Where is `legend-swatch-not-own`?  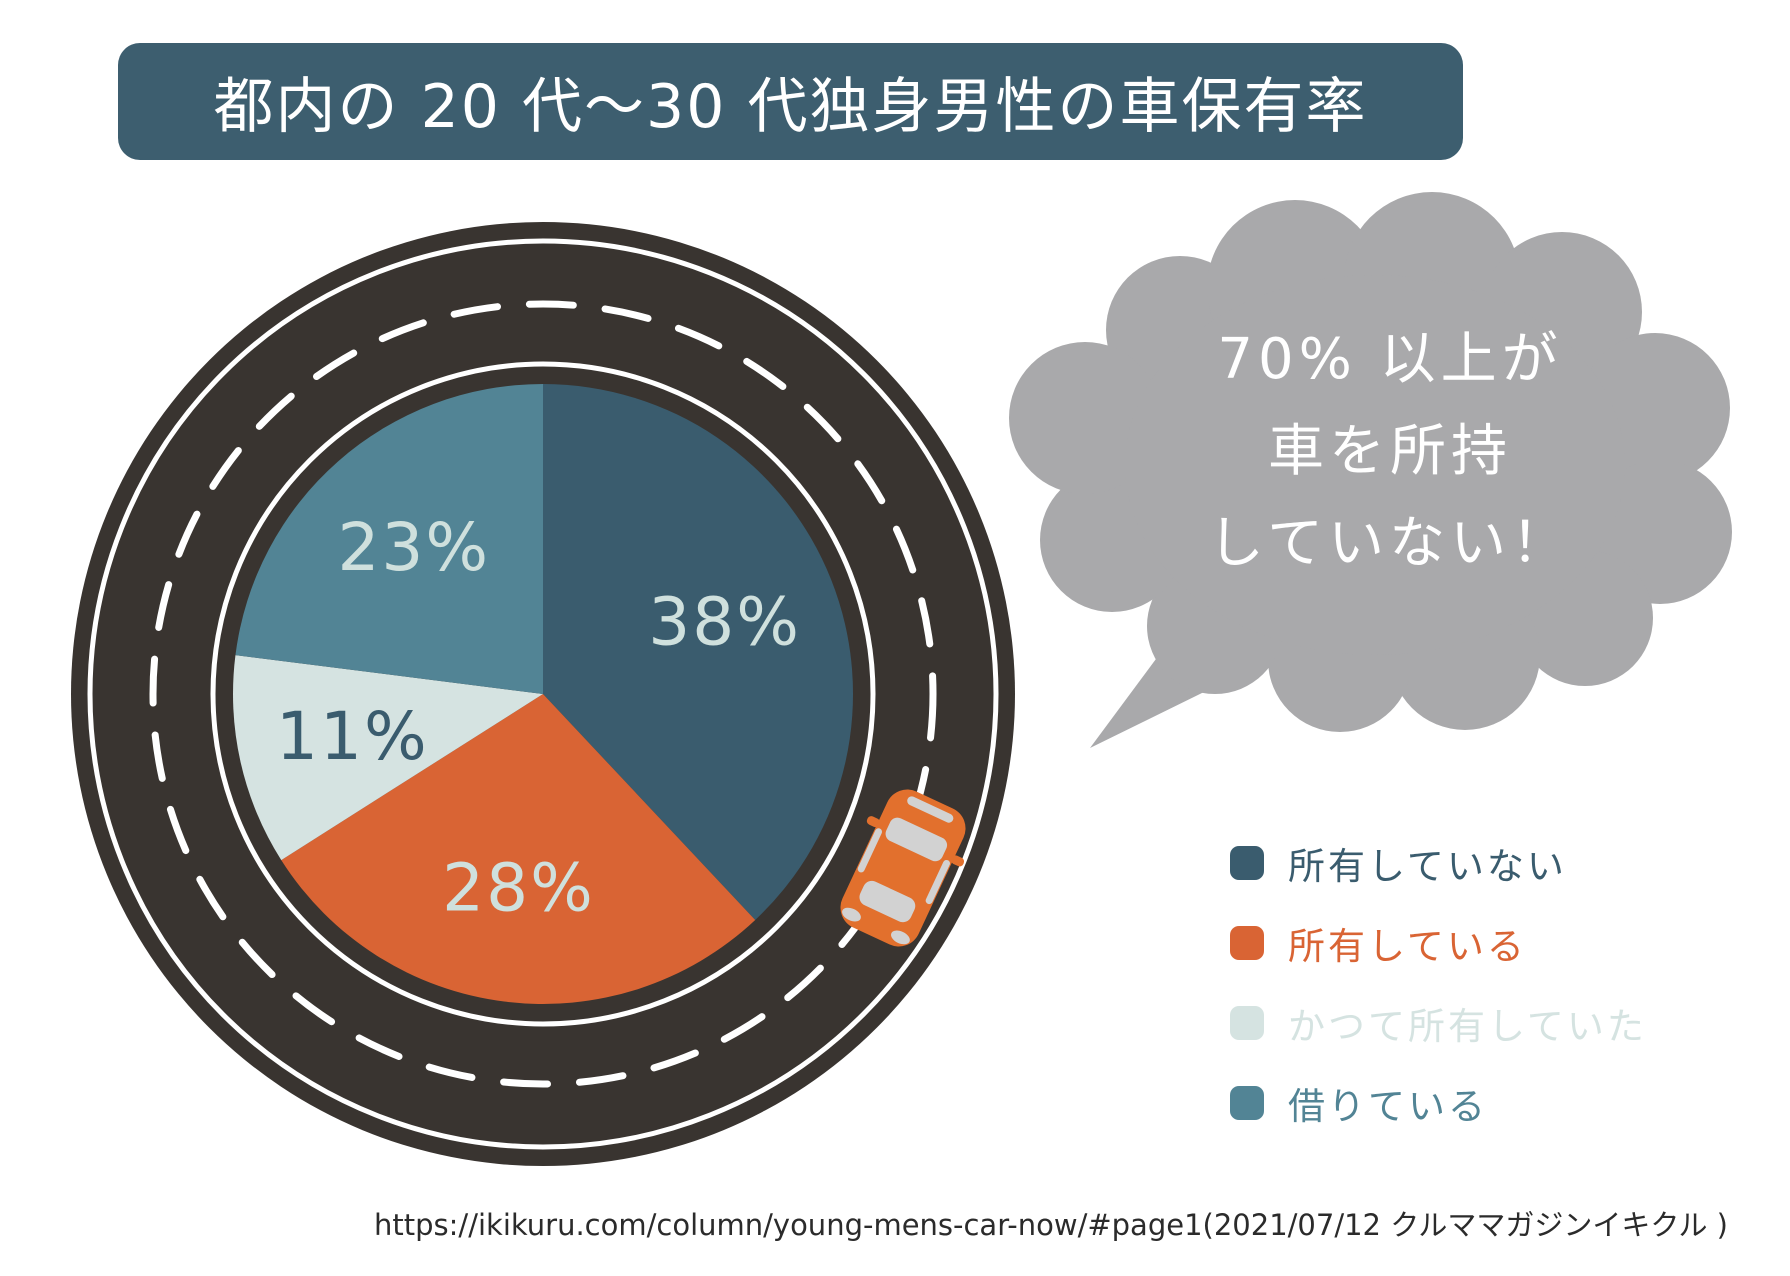 legend-swatch-not-own is located at coordinates (1247, 863).